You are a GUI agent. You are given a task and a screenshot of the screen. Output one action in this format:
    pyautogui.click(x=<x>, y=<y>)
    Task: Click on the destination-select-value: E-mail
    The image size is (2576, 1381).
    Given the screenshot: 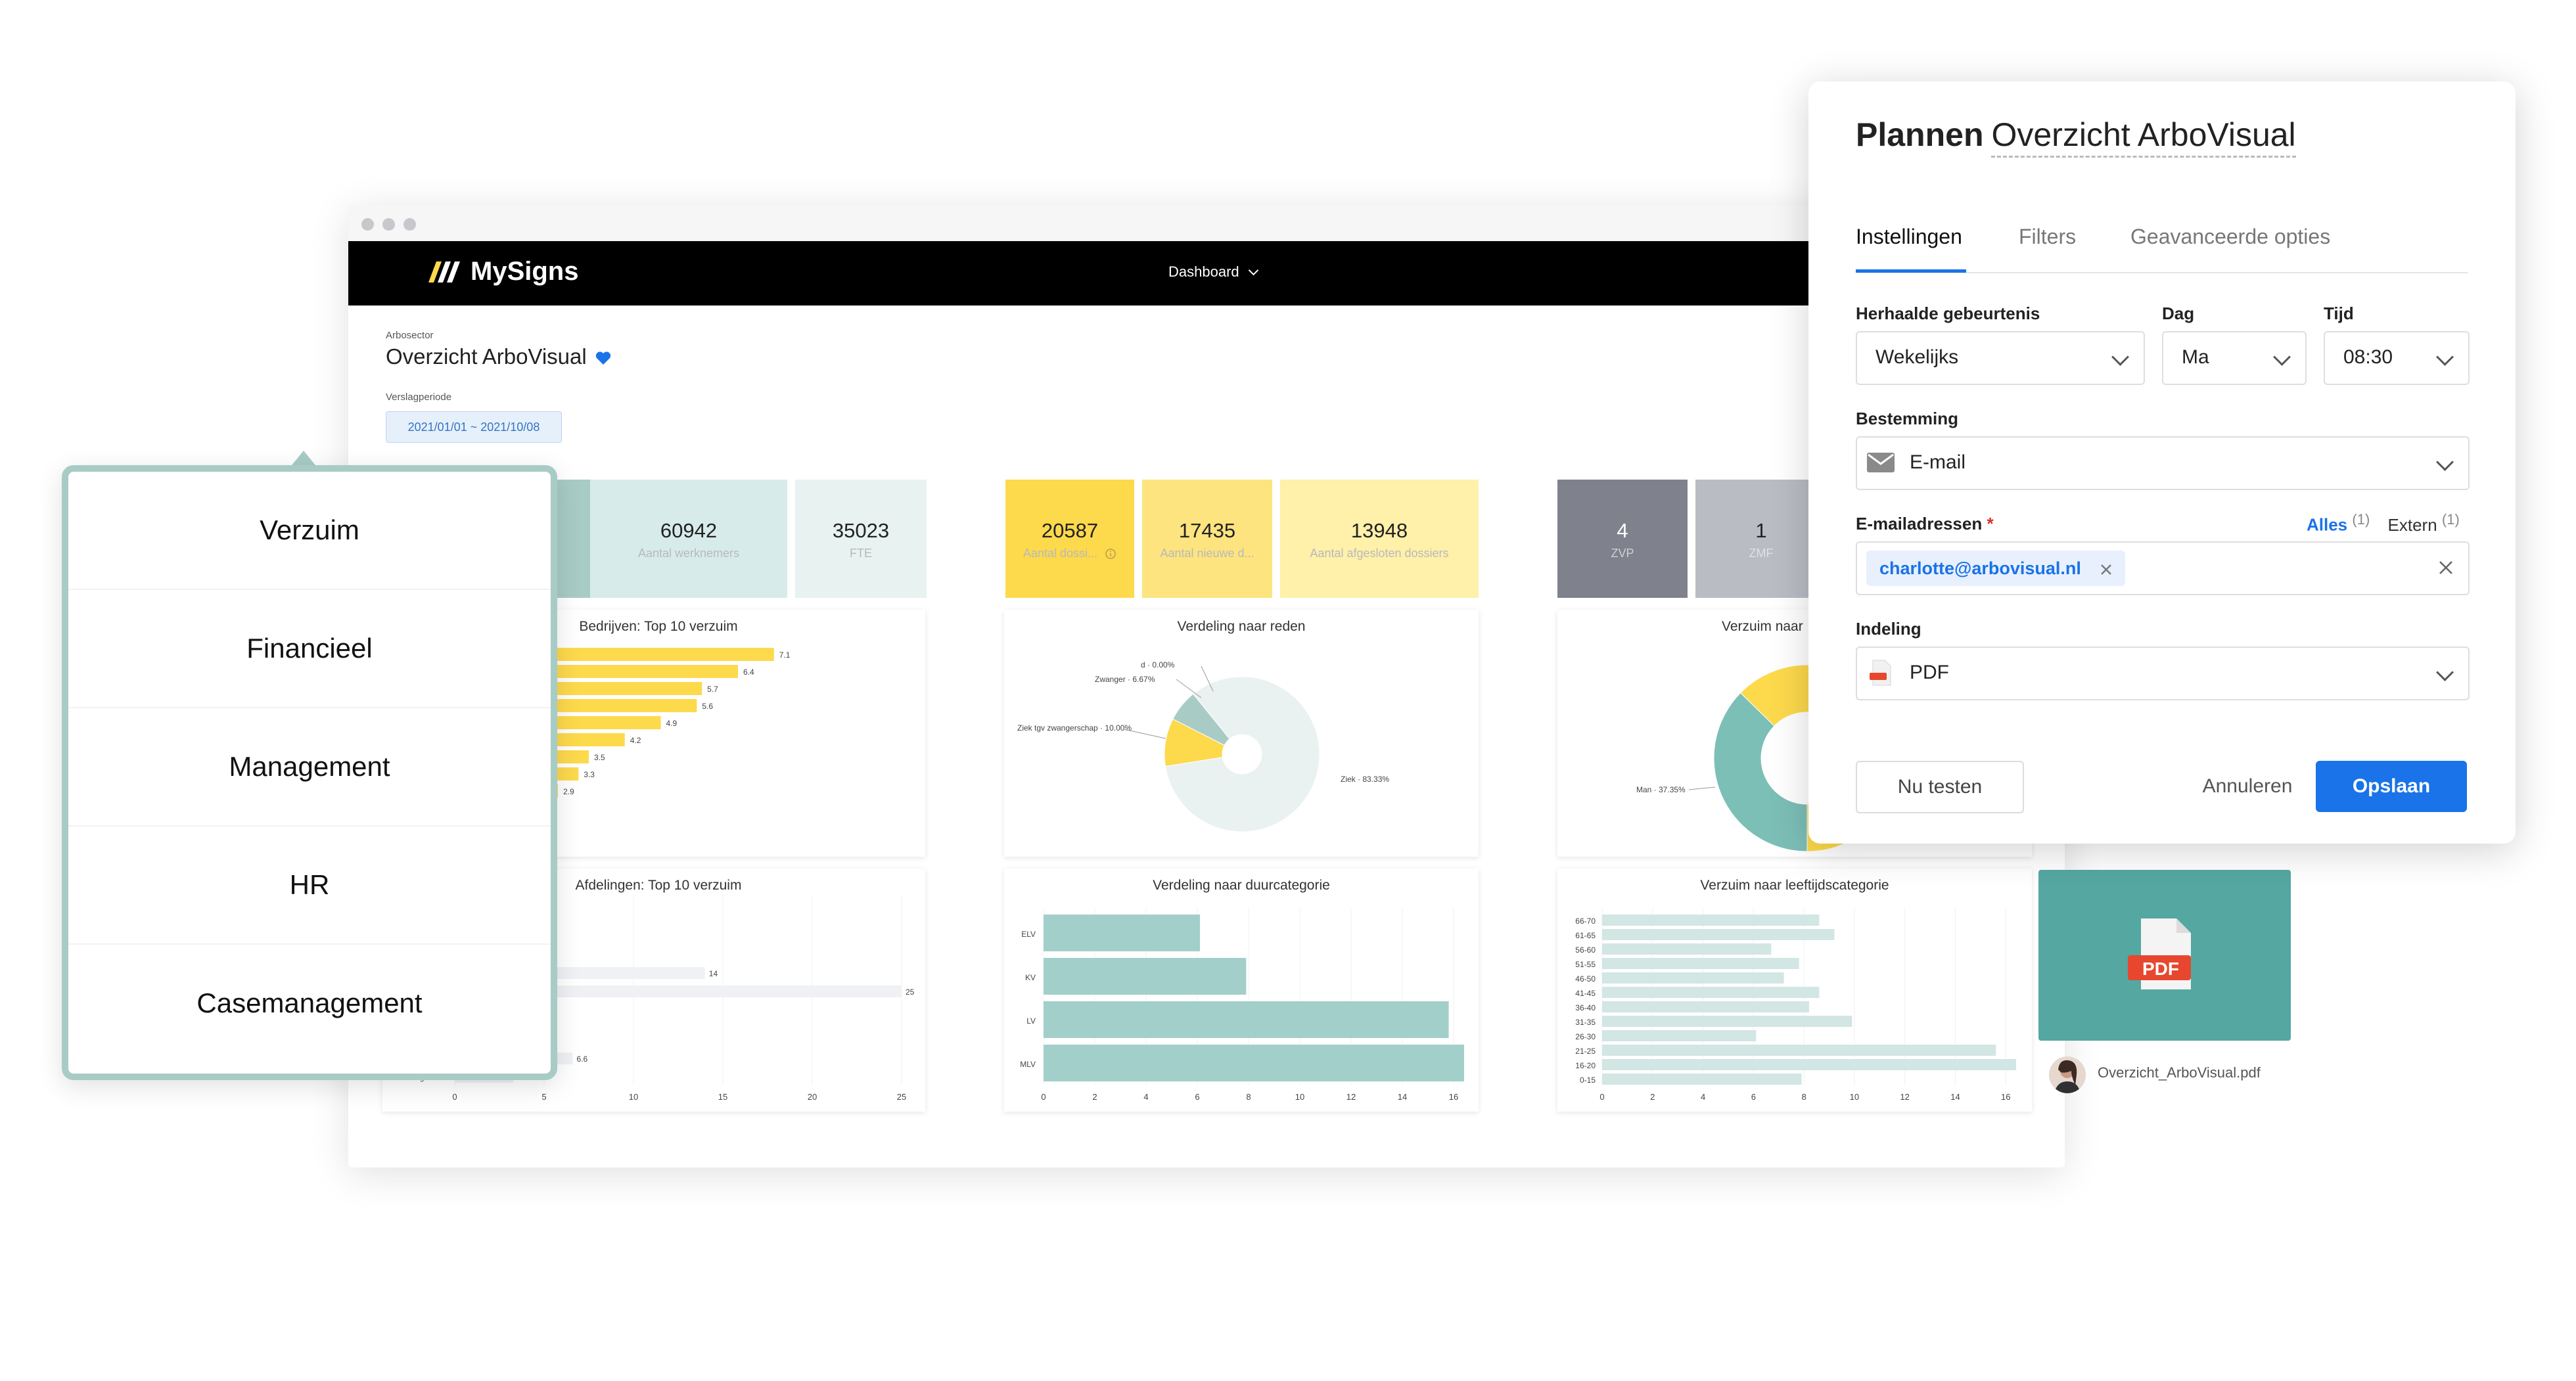 What is the action you would take?
    pyautogui.click(x=1938, y=462)
    